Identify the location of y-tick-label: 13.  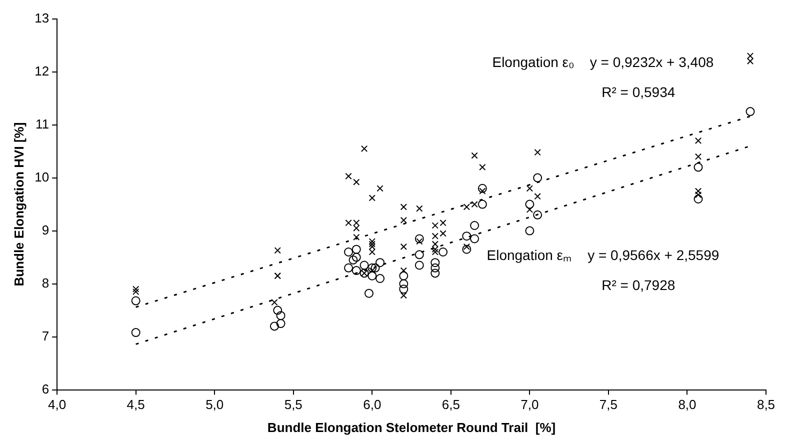
(42, 18).